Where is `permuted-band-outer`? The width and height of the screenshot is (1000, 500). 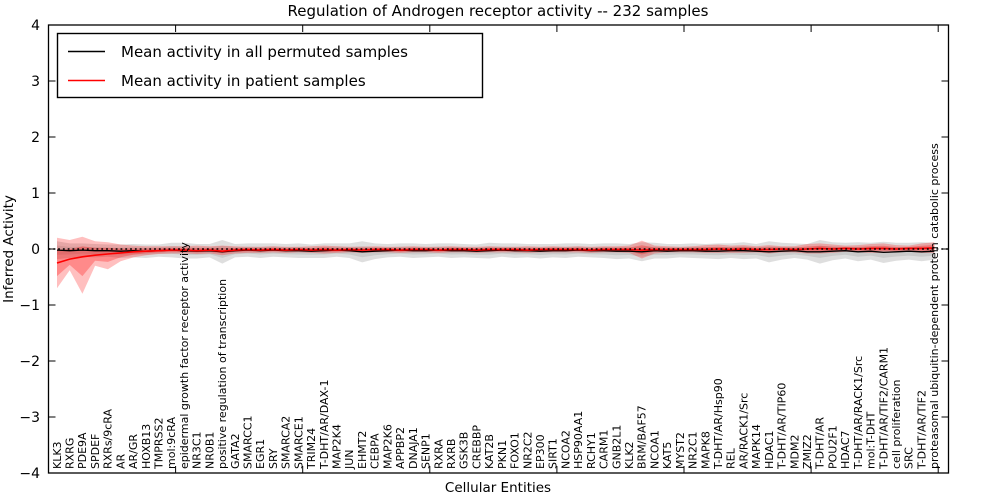 permuted-band-outer is located at coordinates (496, 252).